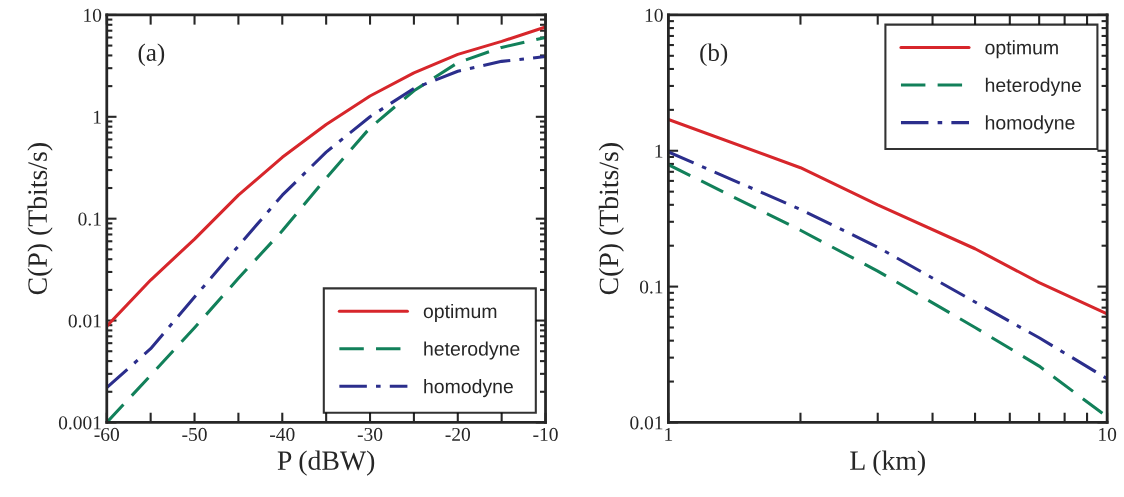 The width and height of the screenshot is (1124, 497). Describe the element at coordinates (151, 55) in the screenshot. I see `annotation: (a)` at that location.